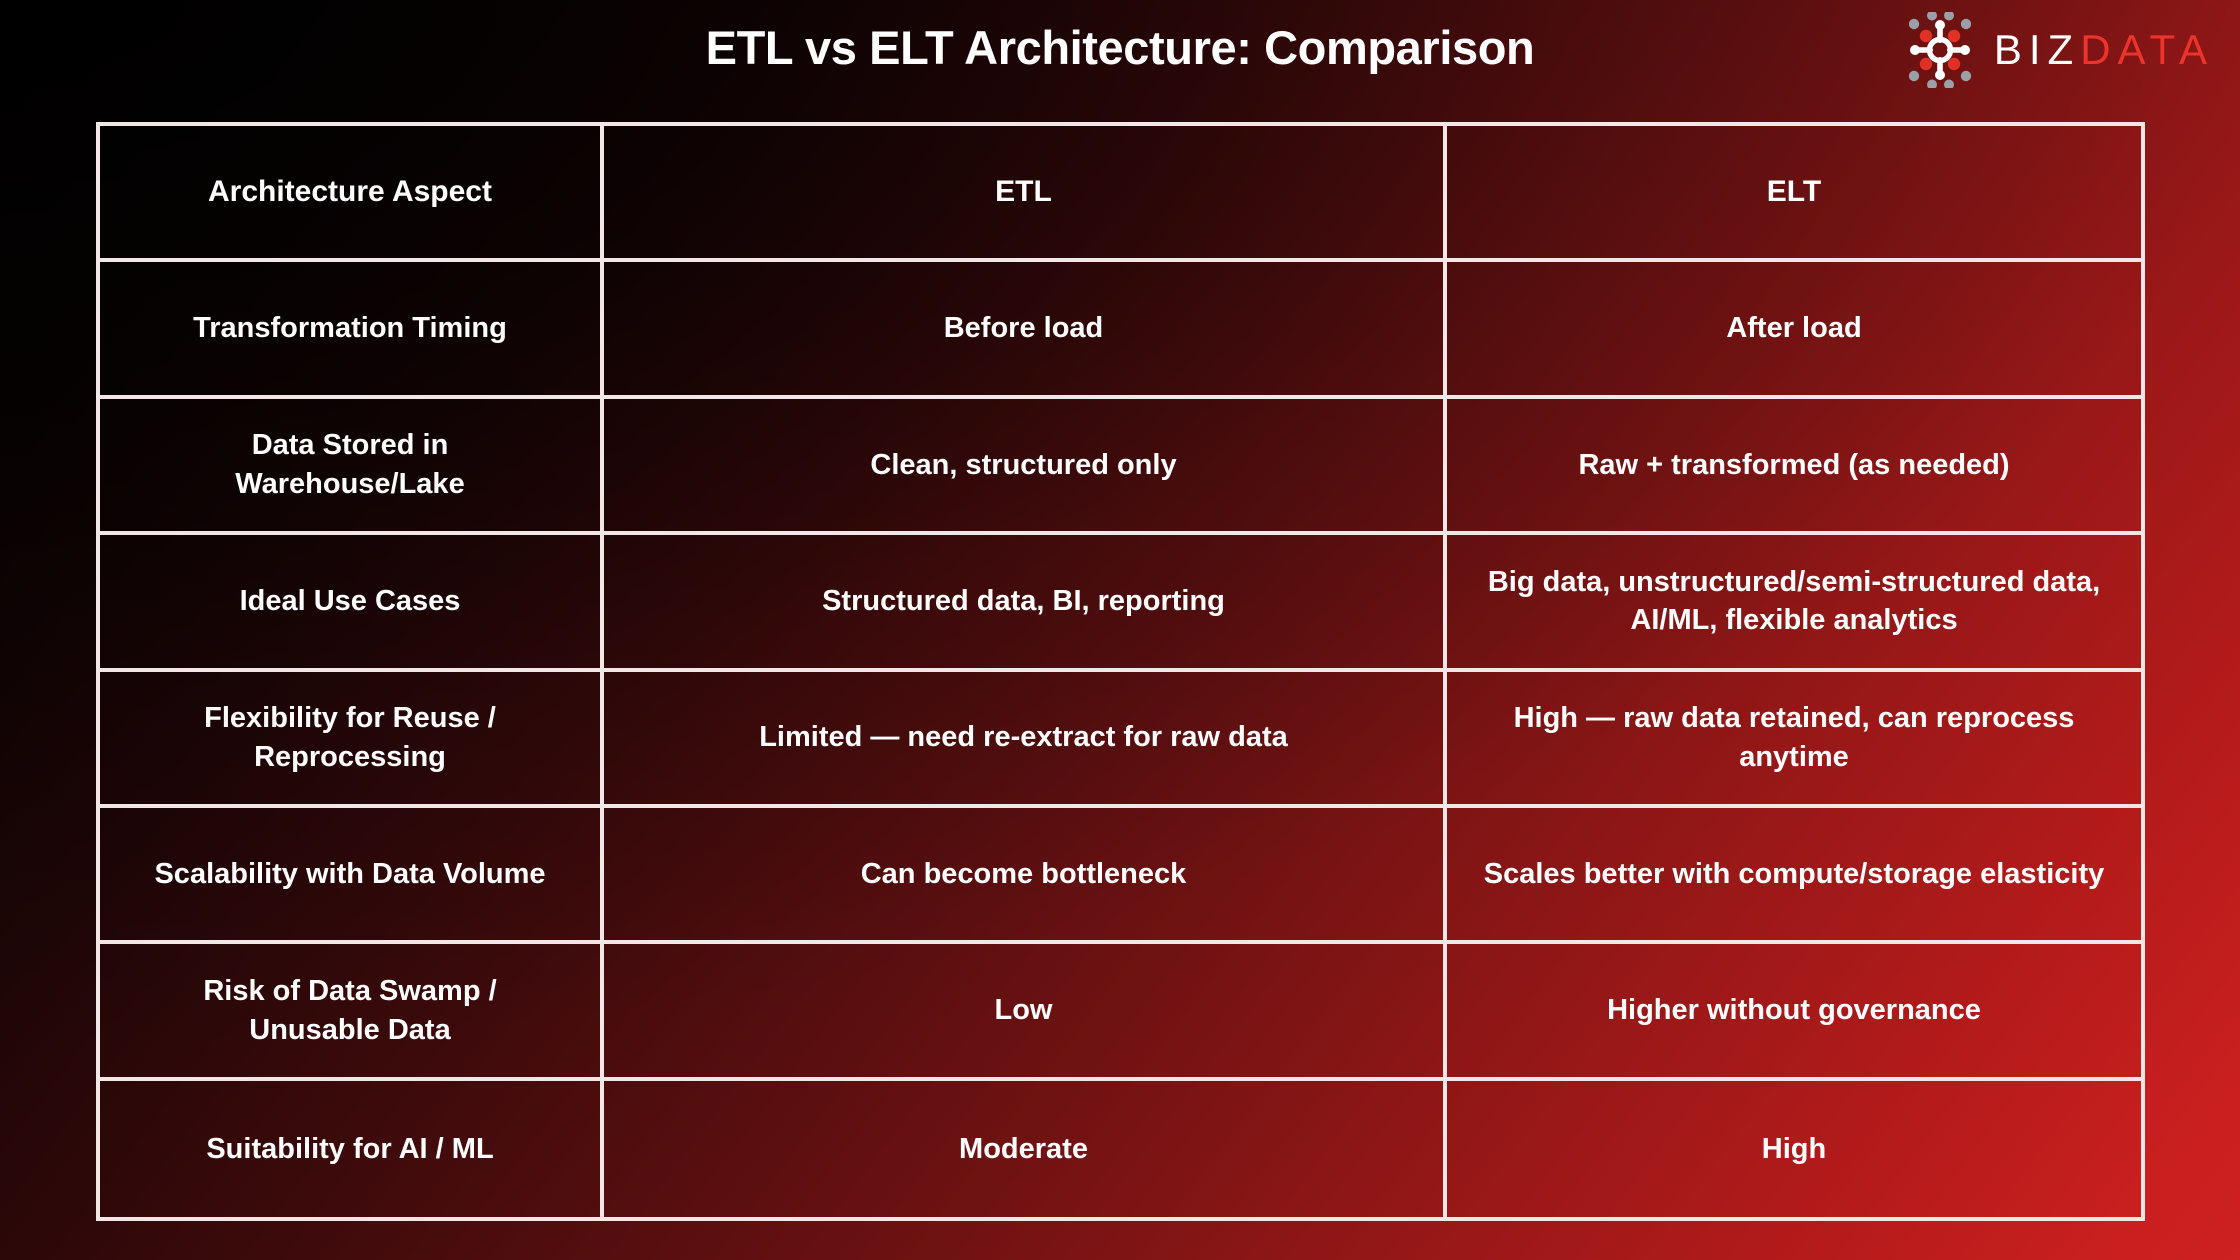 Image resolution: width=2240 pixels, height=1260 pixels. Describe the element at coordinates (352, 467) in the screenshot. I see `cell-aspect: Data Stored in Warehouse/Lake` at that location.